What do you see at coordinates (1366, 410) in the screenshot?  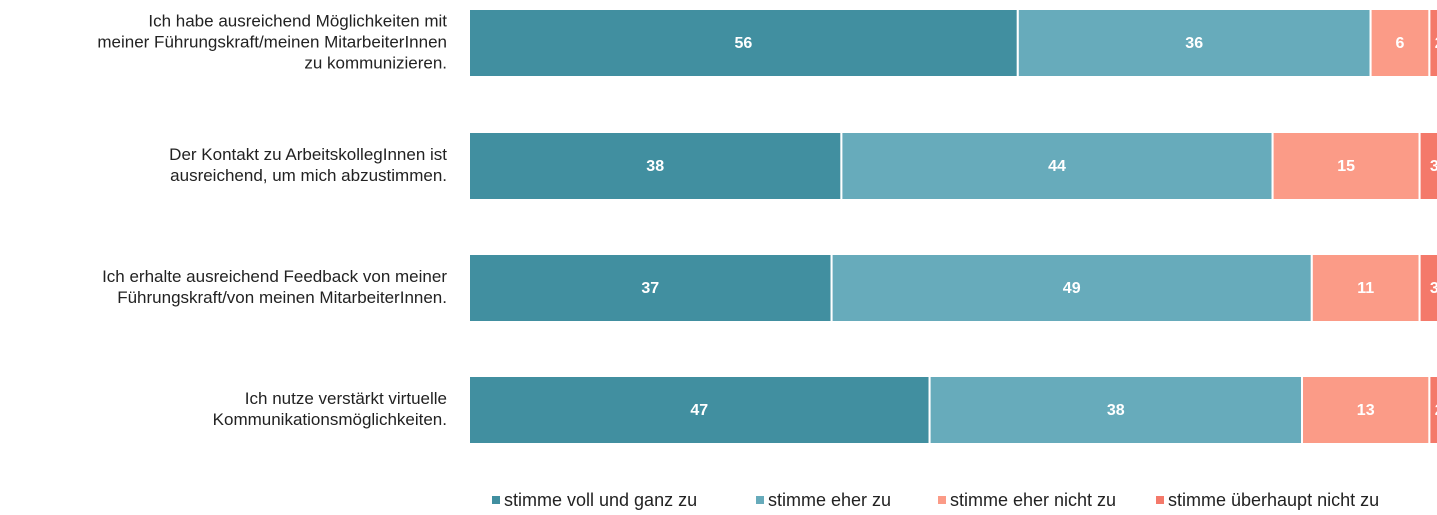 I see `value-label: 13` at bounding box center [1366, 410].